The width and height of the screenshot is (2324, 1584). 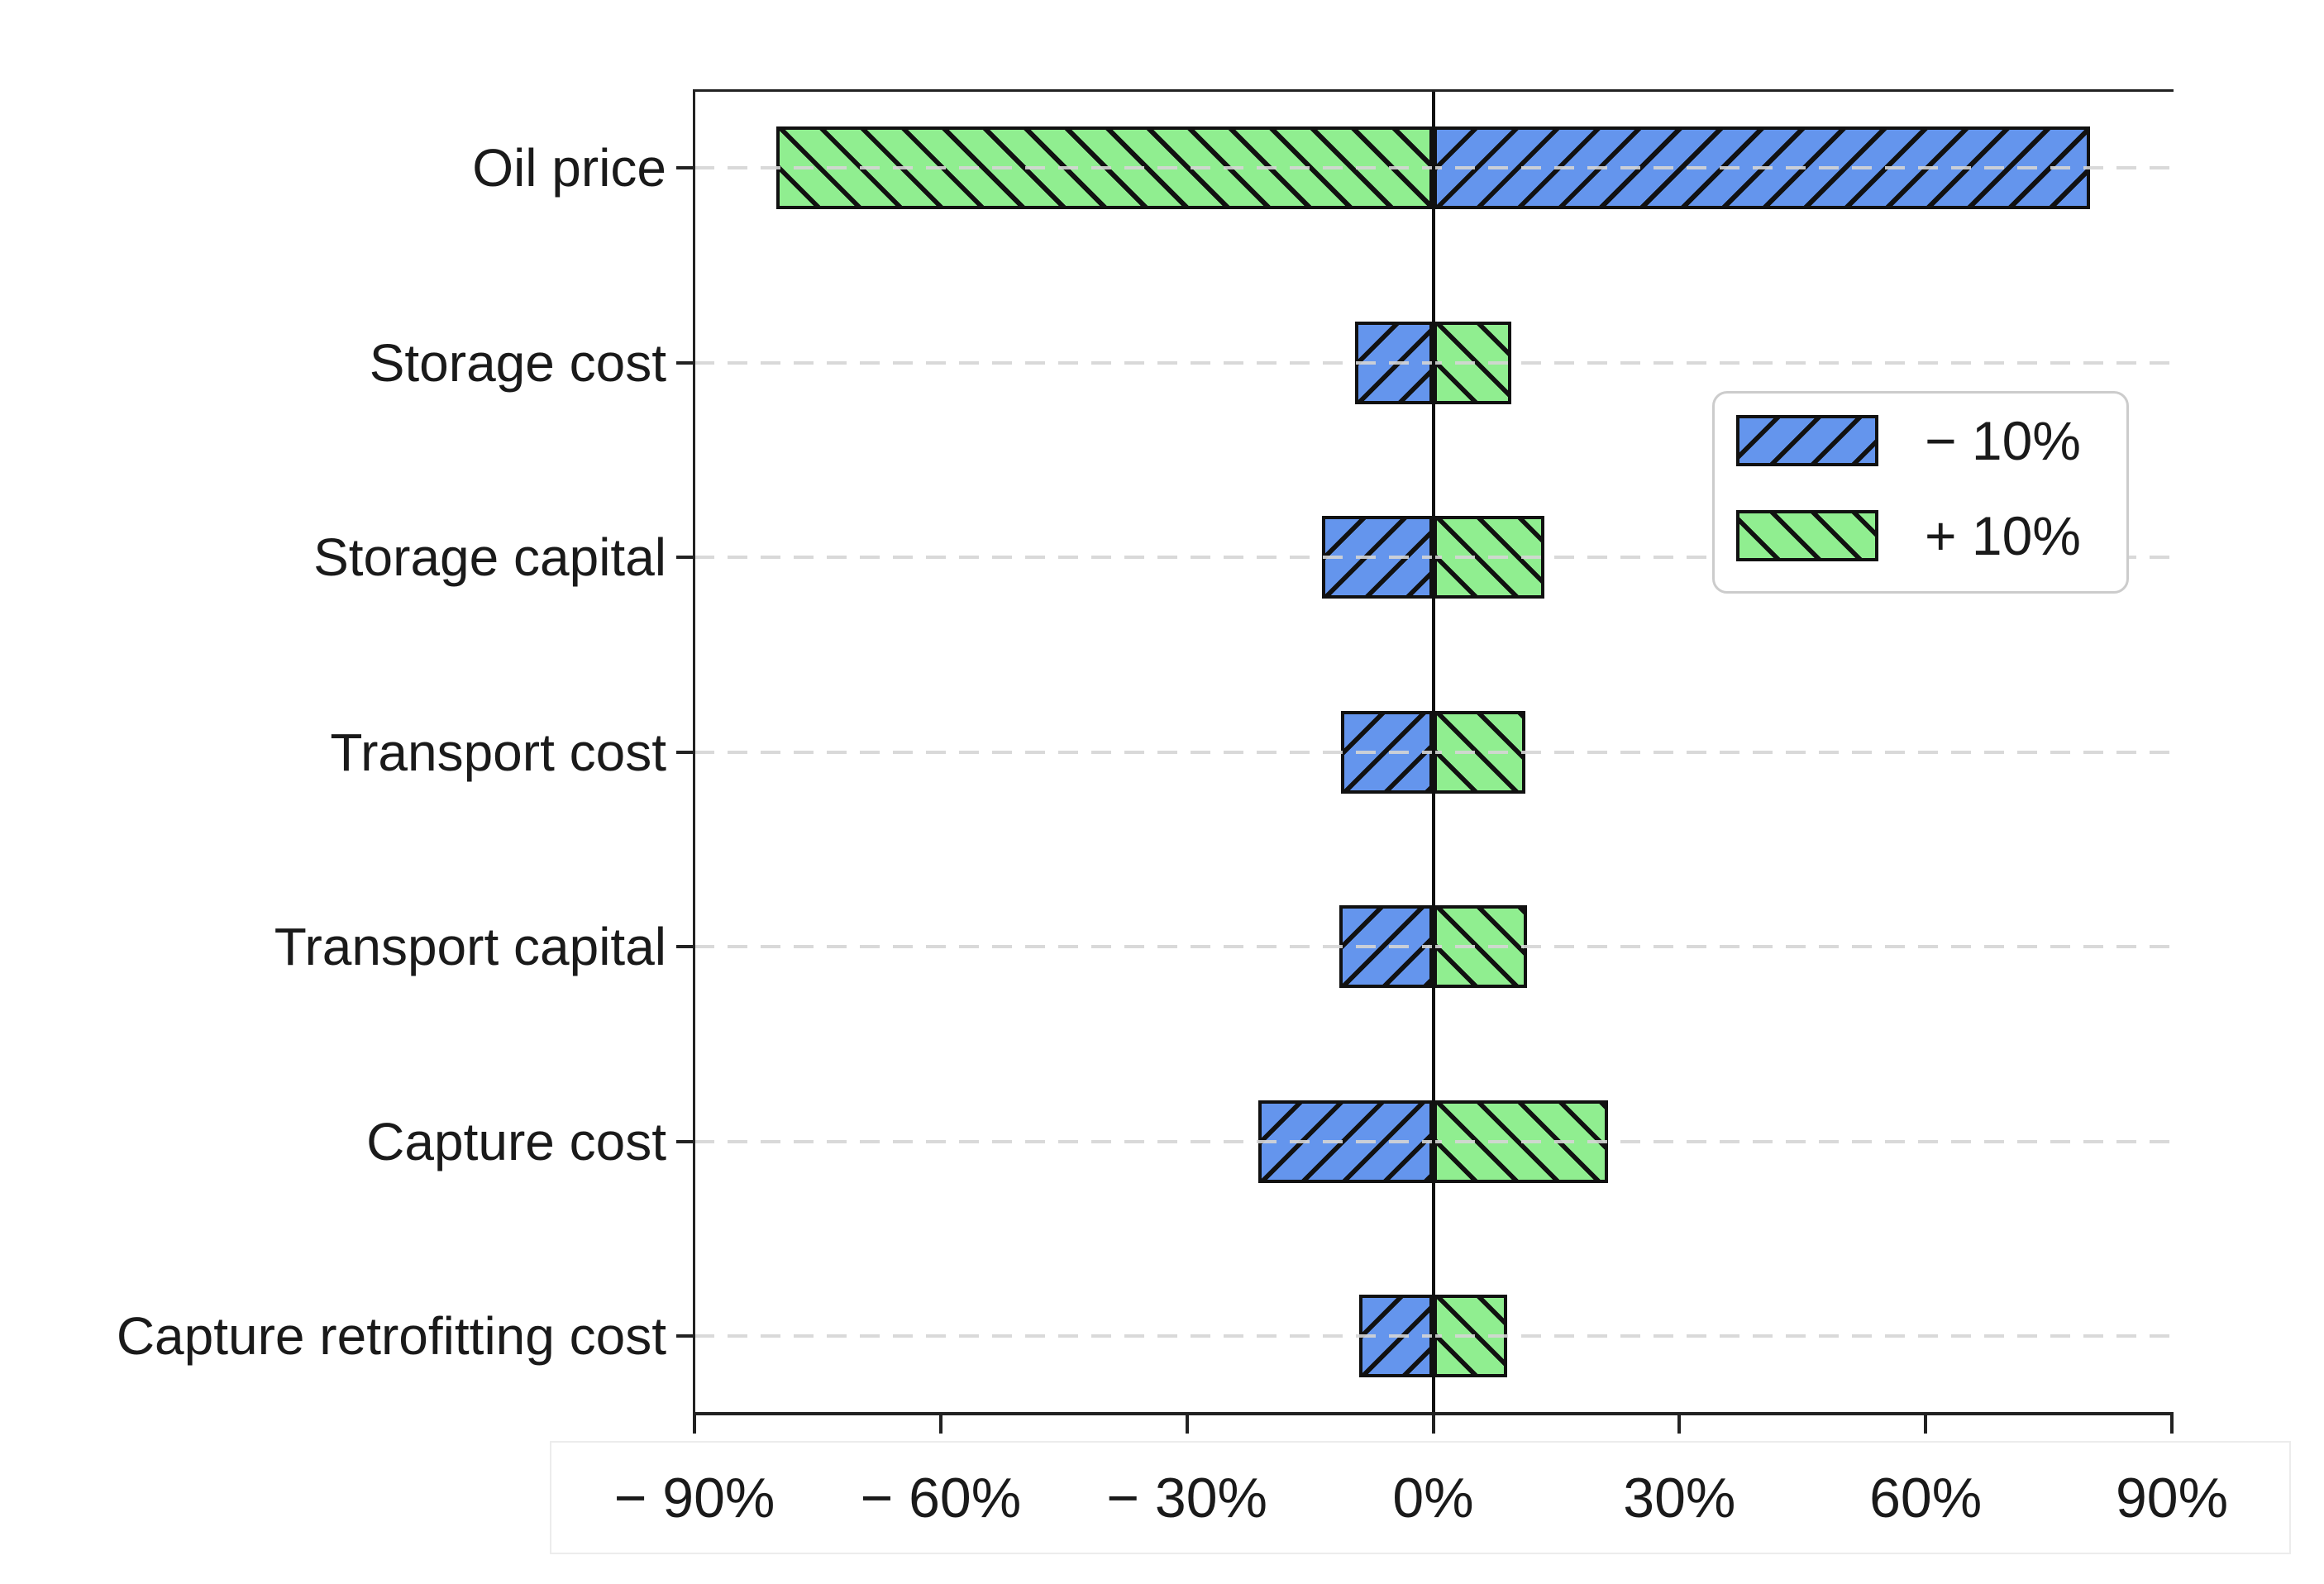 I want to click on x-tick-label--60: − 60%, so click(x=941, y=1498).